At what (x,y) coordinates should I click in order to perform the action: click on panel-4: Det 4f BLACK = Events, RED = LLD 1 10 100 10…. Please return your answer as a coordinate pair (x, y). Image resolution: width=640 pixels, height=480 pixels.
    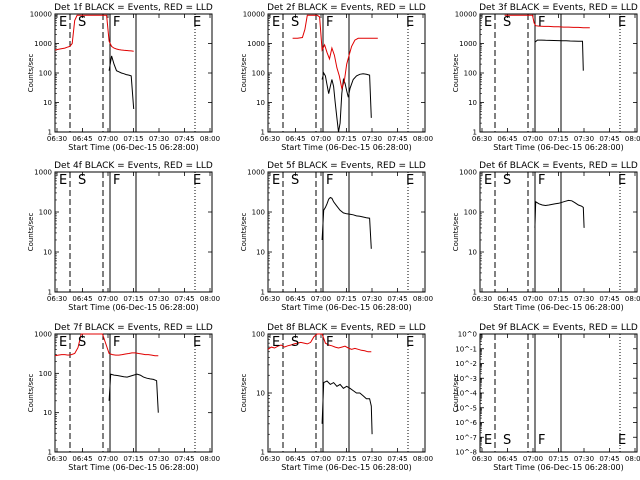
    Looking at the image, I should click on (123, 236).